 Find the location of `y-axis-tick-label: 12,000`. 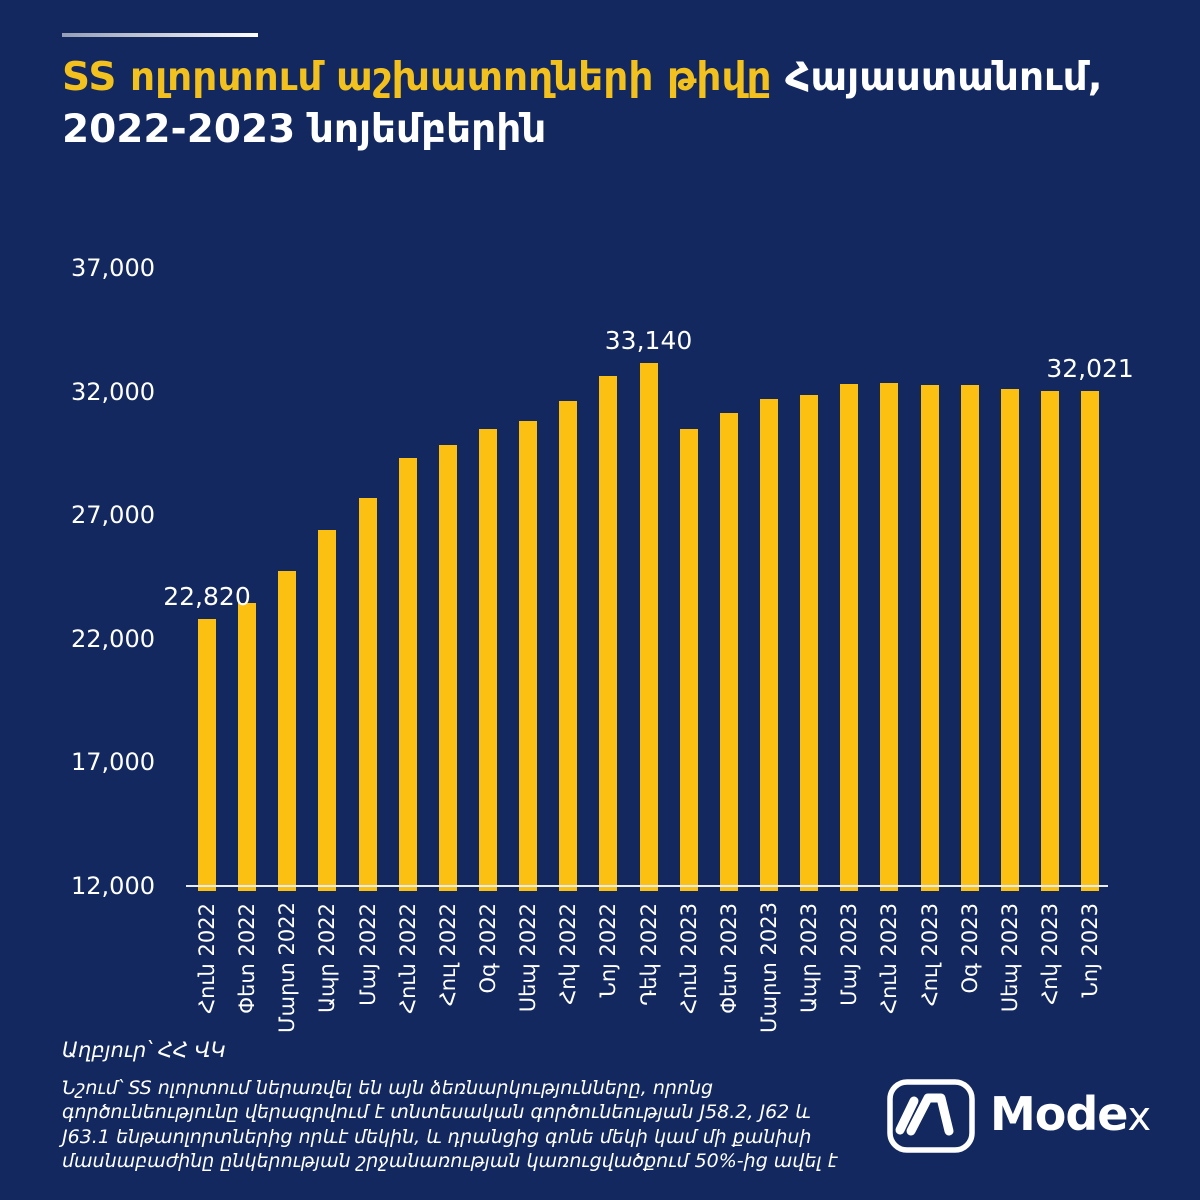

y-axis-tick-label: 12,000 is located at coordinates (113, 886).